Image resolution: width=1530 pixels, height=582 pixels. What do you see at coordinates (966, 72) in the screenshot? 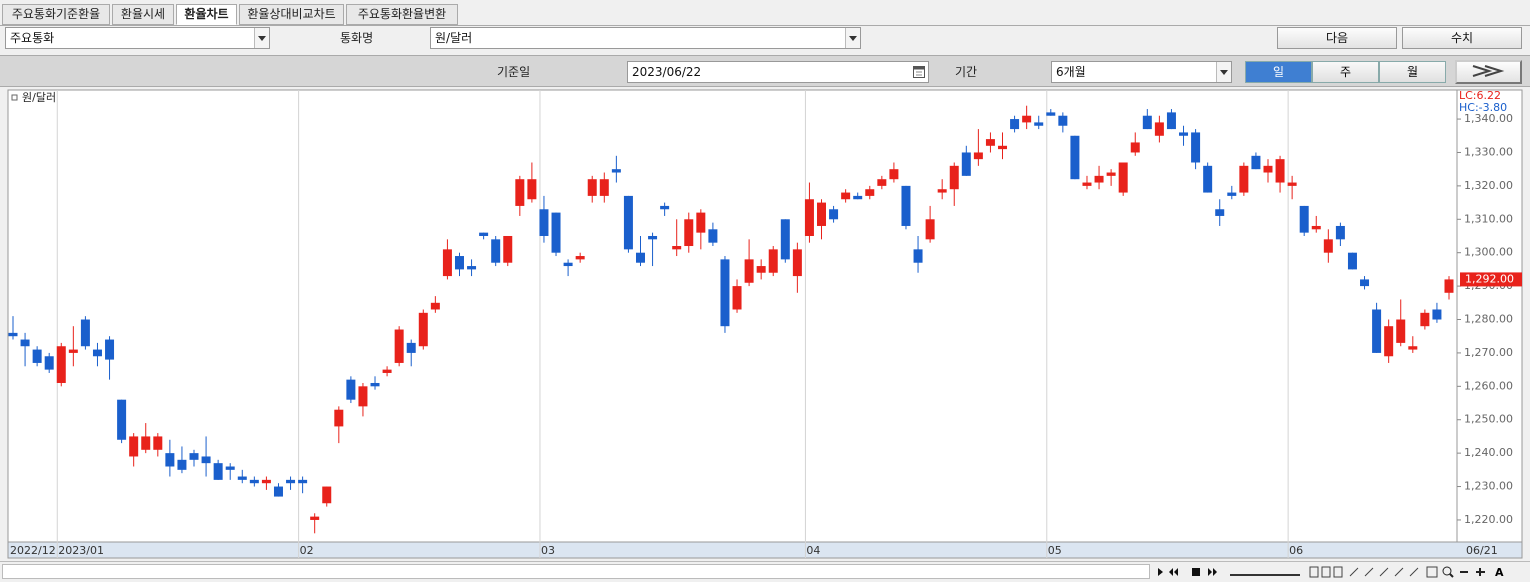
I see `period-label: 기간` at bounding box center [966, 72].